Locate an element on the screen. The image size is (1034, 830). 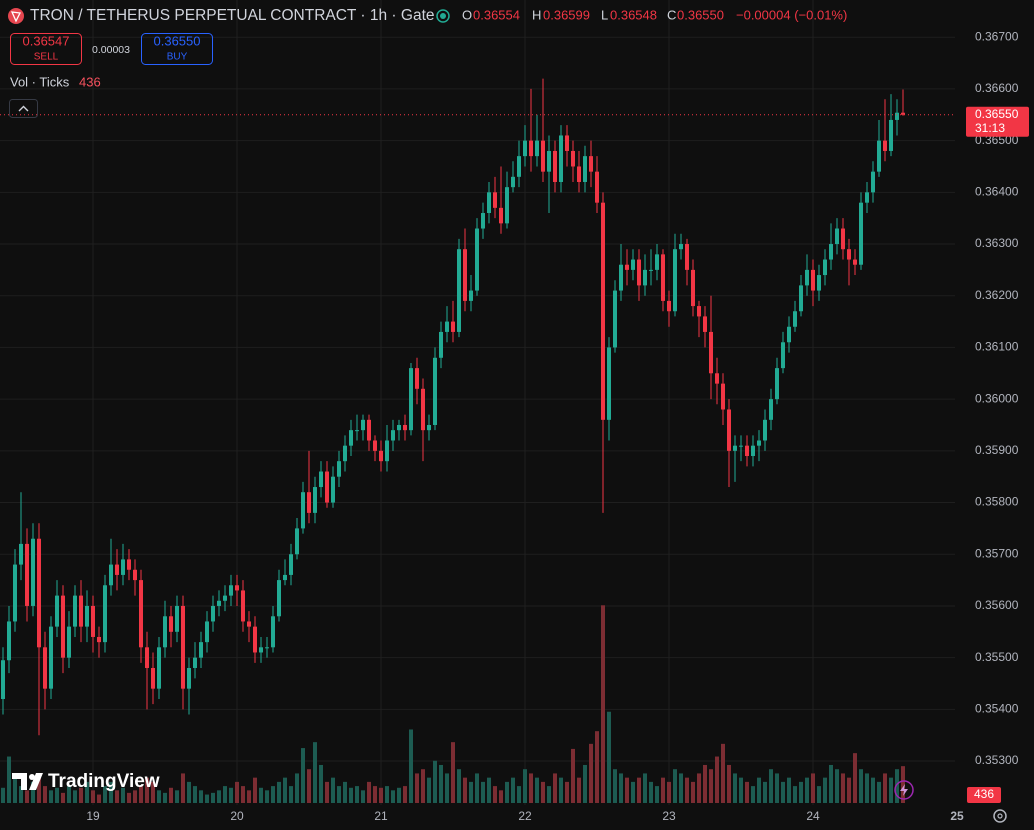
y-tick-label: 0.36100 is located at coordinates (997, 347).